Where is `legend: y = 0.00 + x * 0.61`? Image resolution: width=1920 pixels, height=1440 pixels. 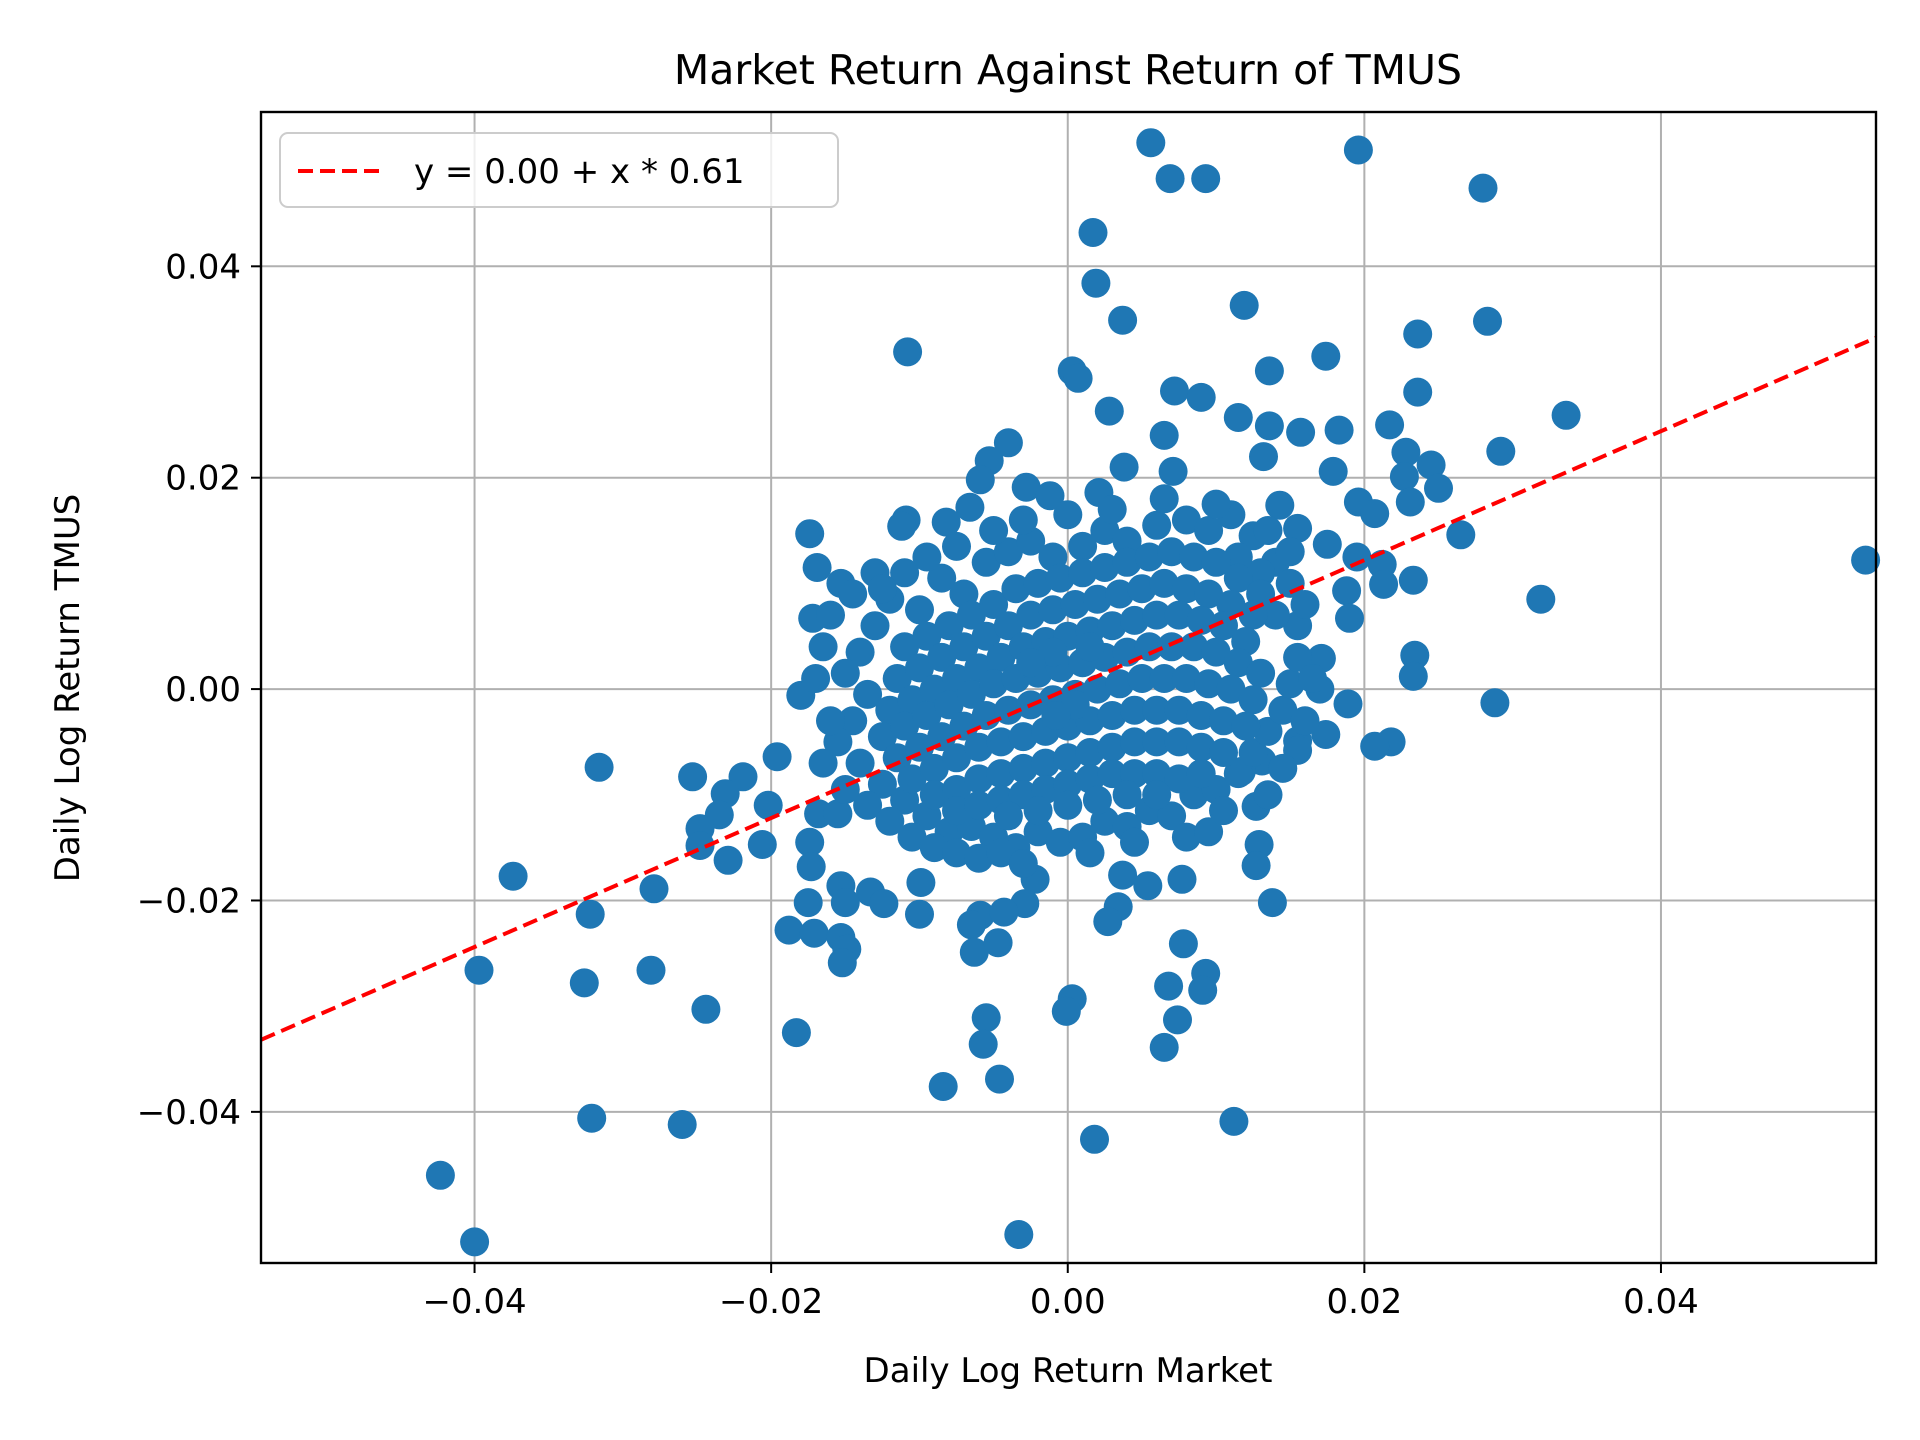
legend: y = 0.00 + x * 0.61 is located at coordinates (559, 170).